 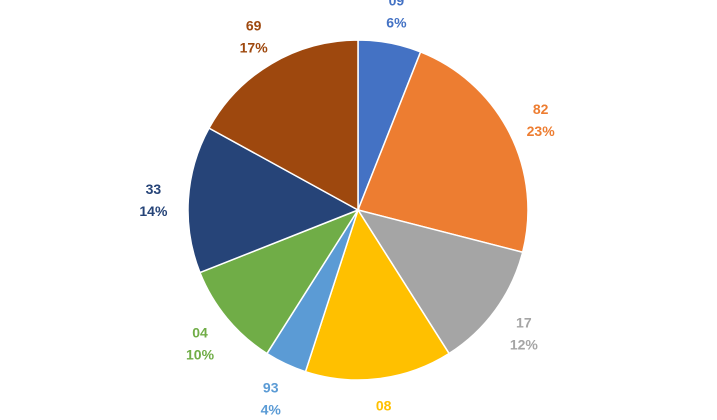 I want to click on slice-category-label-04: 04, so click(x=200, y=333).